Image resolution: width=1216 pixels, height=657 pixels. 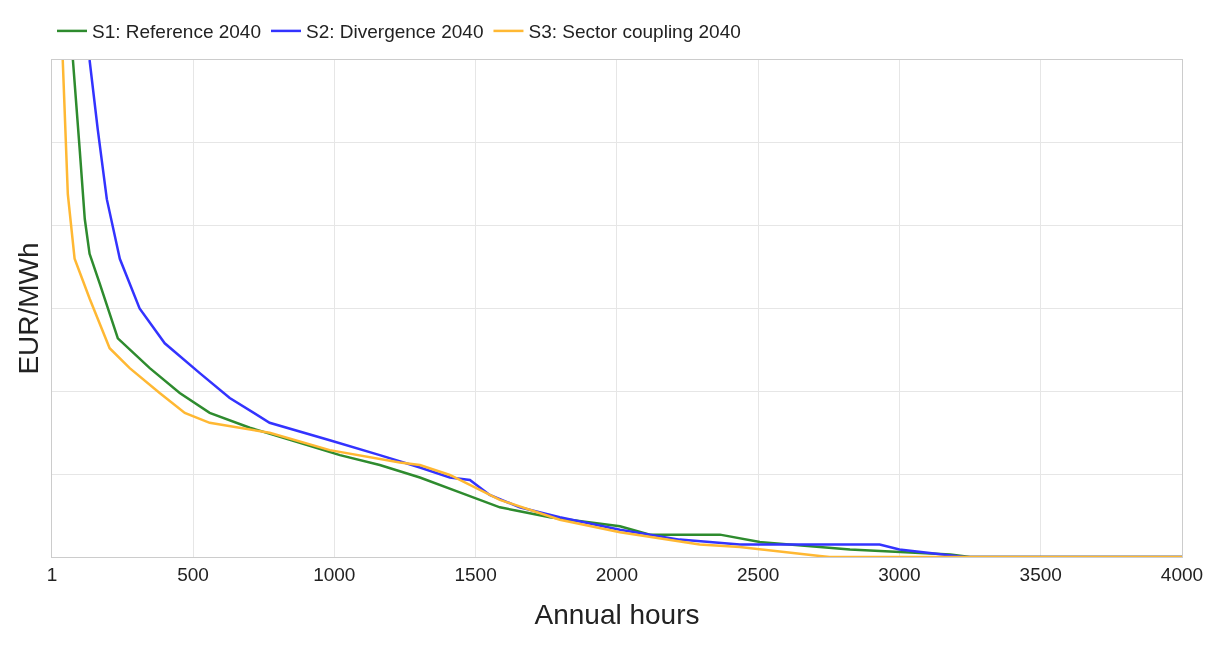 What do you see at coordinates (616, 574) in the screenshot?
I see `x-tick-label: 2000` at bounding box center [616, 574].